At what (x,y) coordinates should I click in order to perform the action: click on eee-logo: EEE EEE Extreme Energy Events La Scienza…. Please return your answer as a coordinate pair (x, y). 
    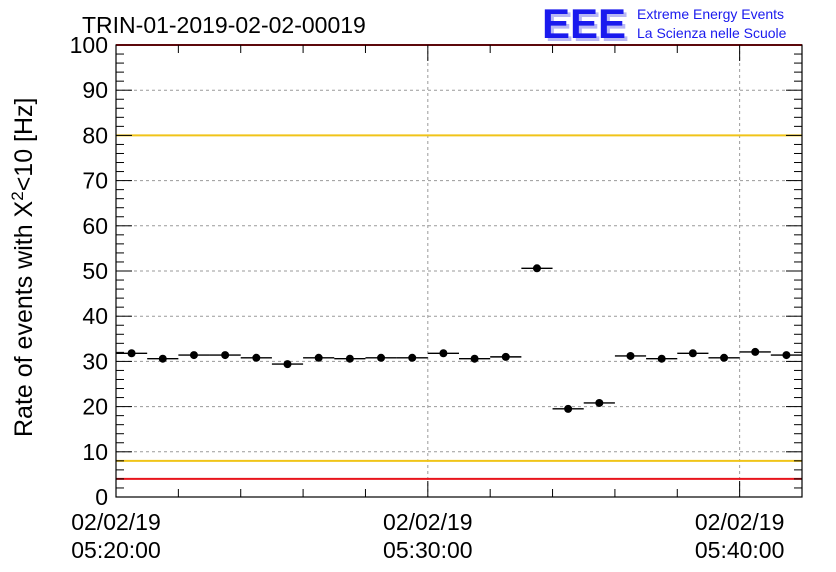
    Looking at the image, I should click on (664, 25).